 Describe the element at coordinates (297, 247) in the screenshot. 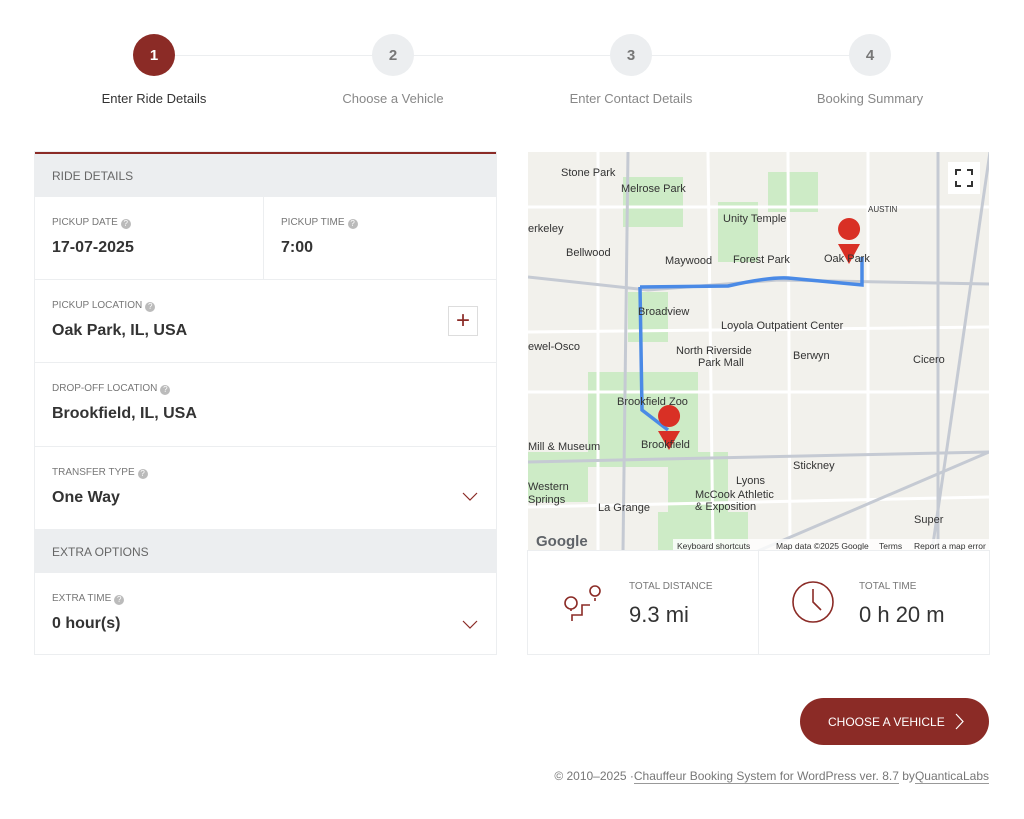

I see `value: 7:00` at that location.